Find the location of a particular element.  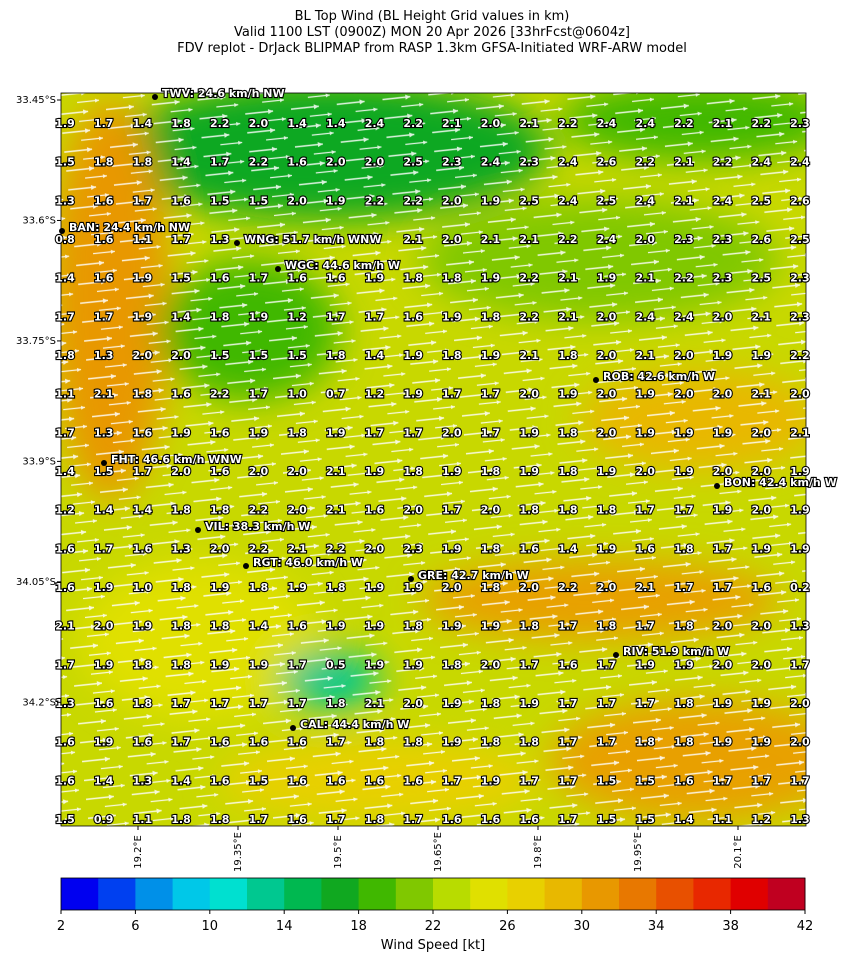

grid-value: 1.2 is located at coordinates (375, 394).